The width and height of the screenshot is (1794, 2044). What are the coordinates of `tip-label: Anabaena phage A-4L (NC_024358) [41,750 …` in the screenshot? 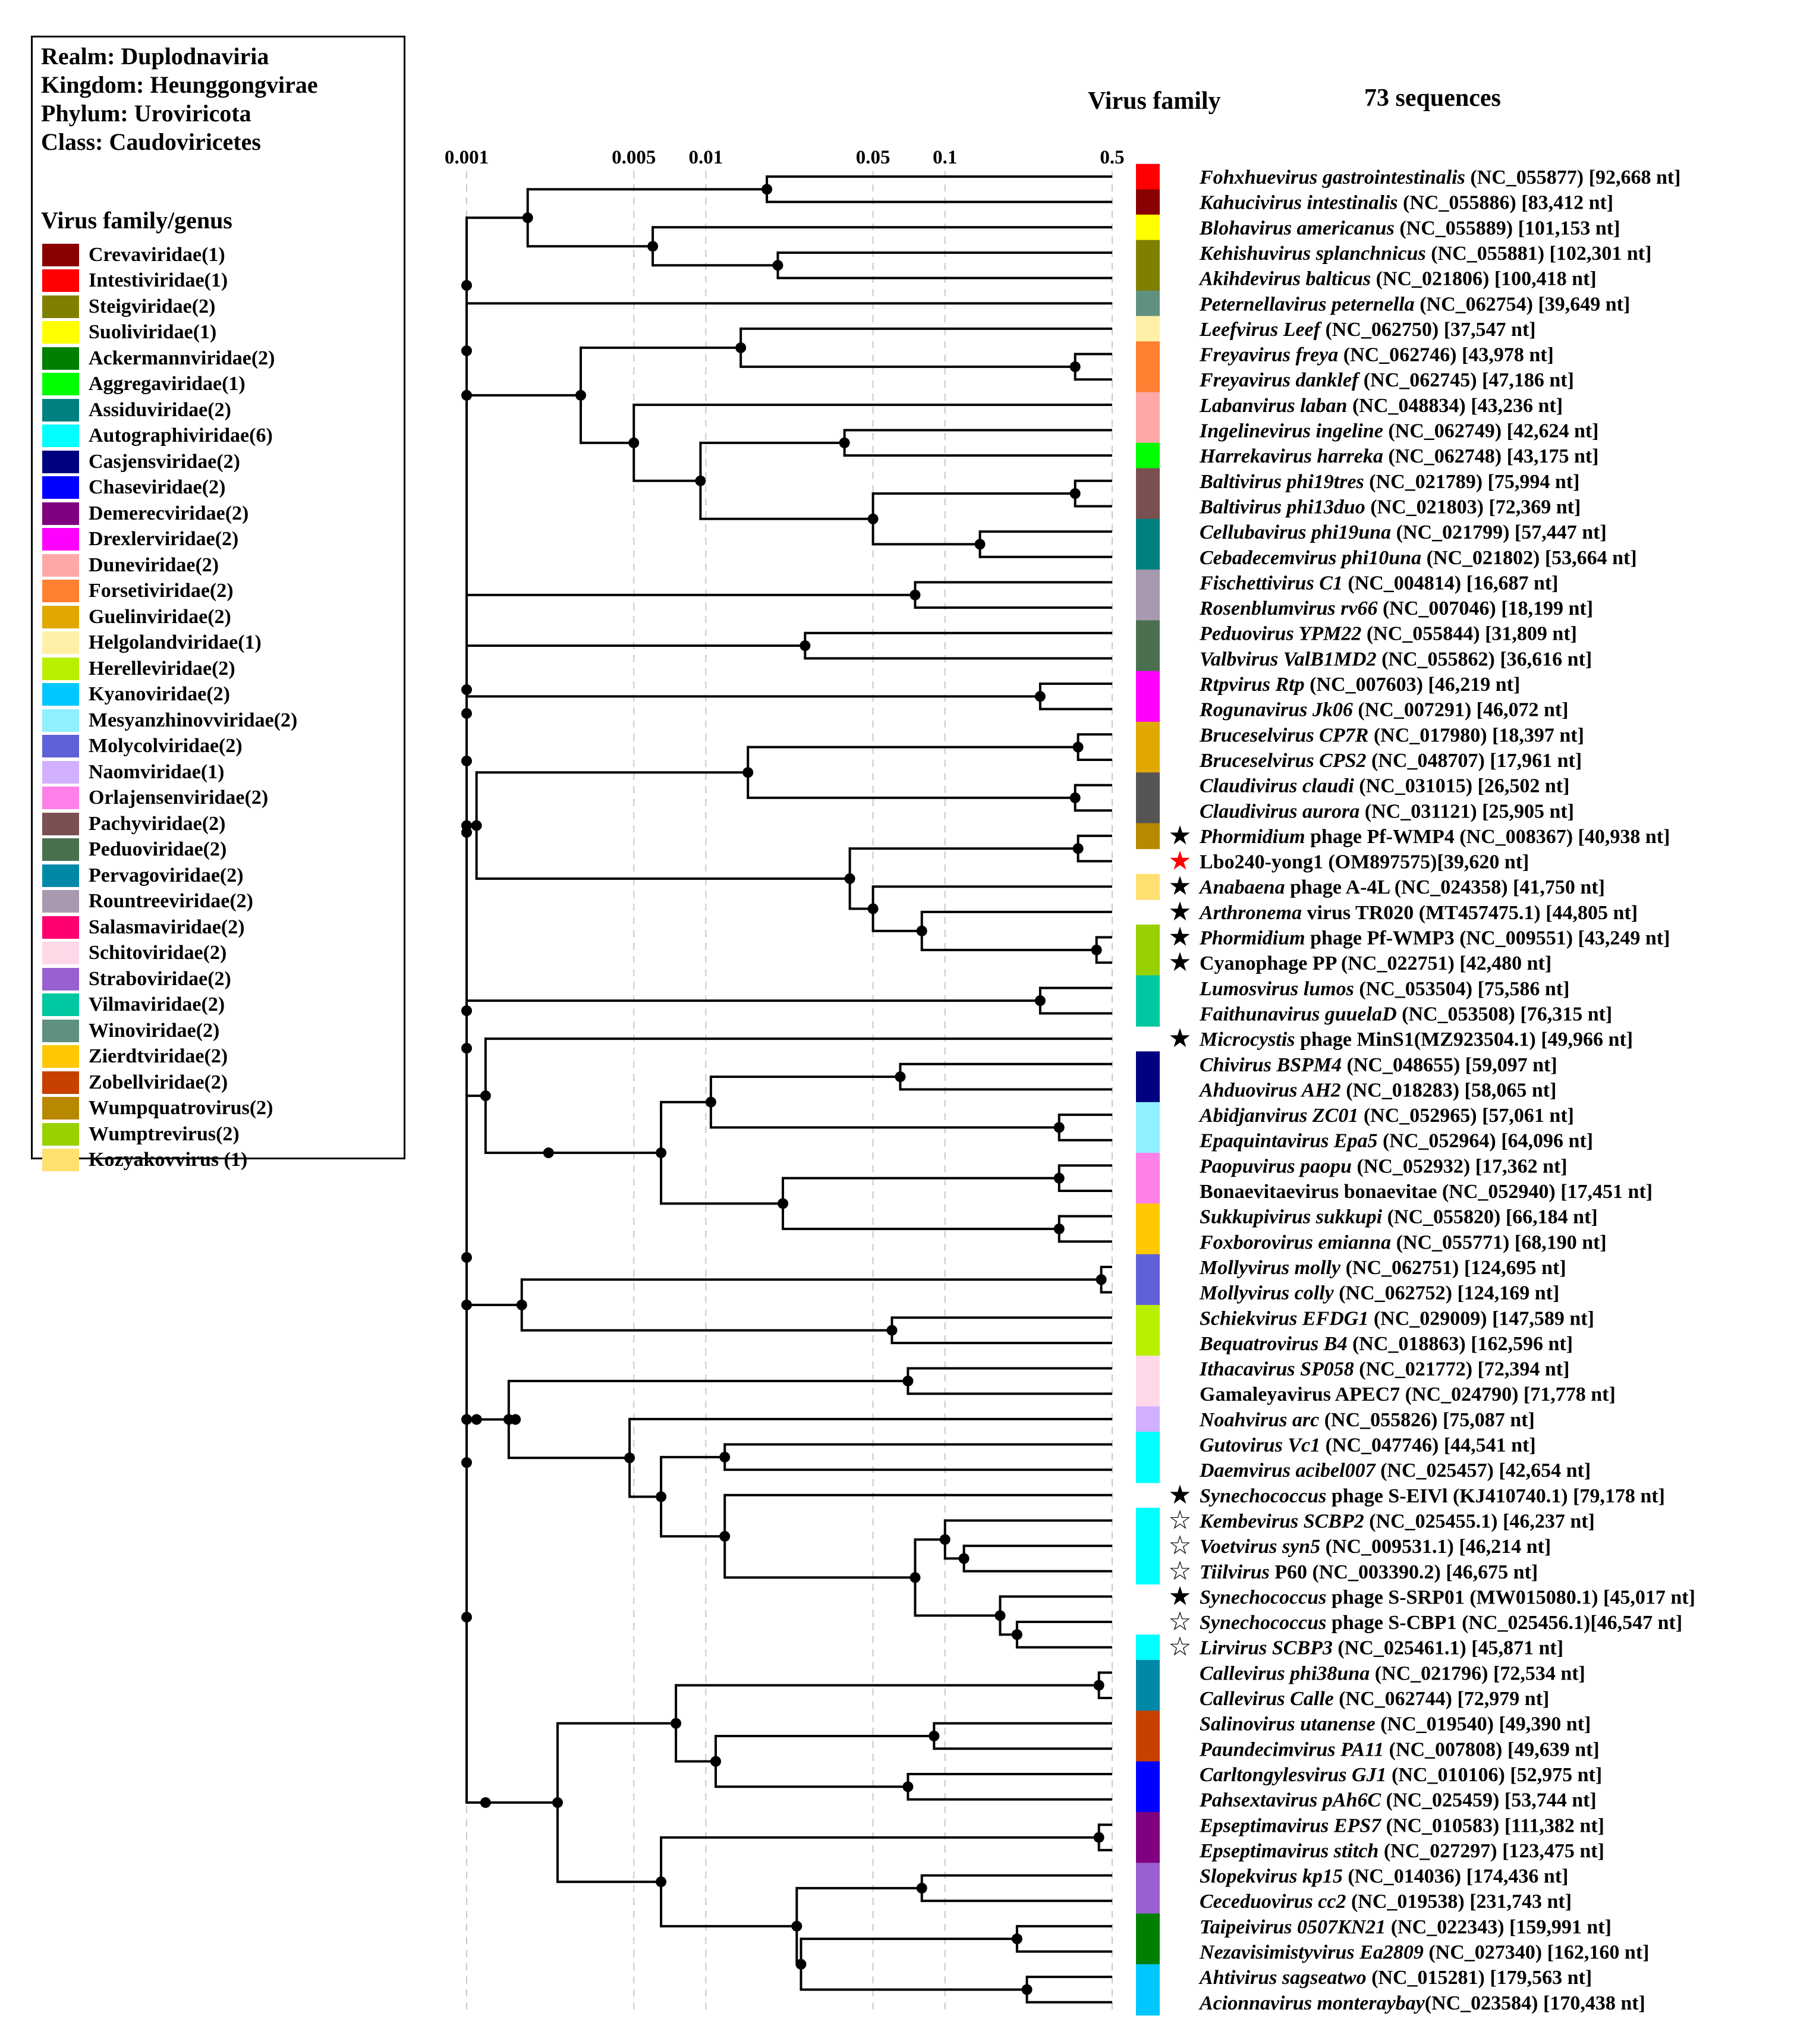 It's located at (1402, 887).